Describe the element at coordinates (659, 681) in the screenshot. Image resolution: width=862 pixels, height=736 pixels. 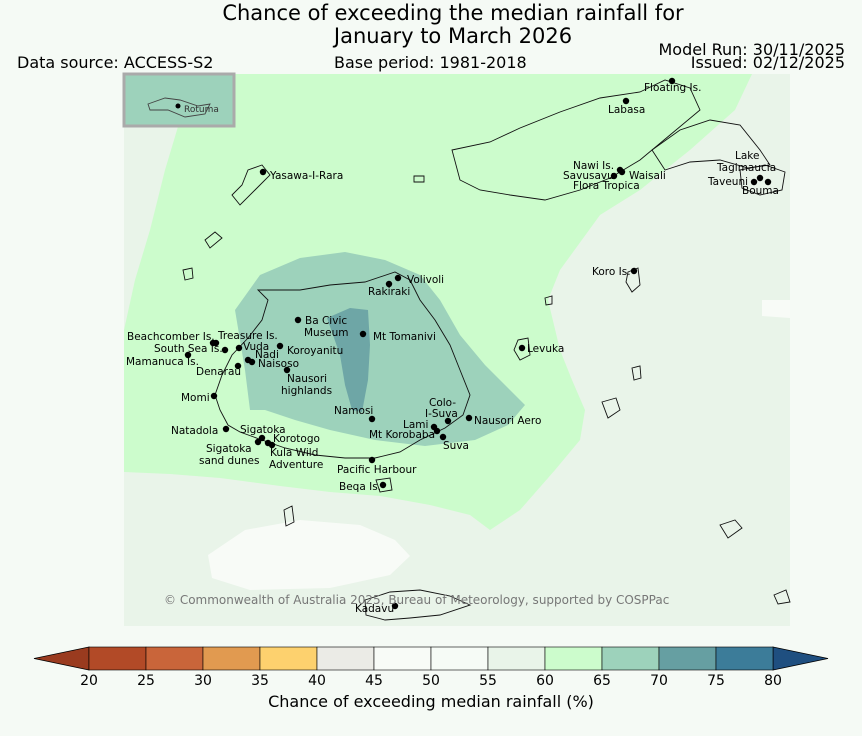
I see `colorbar-tick-label: 70` at that location.